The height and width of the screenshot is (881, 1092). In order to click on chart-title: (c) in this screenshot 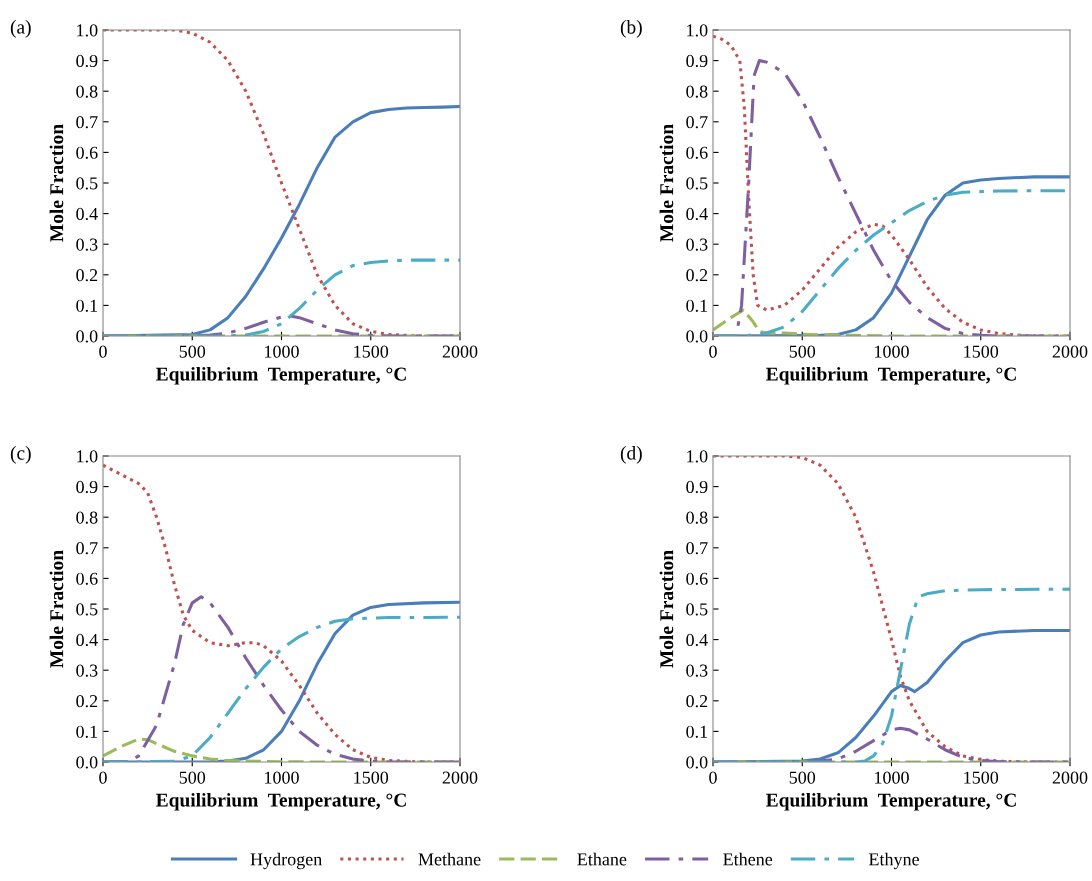, I will do `click(20, 455)`.